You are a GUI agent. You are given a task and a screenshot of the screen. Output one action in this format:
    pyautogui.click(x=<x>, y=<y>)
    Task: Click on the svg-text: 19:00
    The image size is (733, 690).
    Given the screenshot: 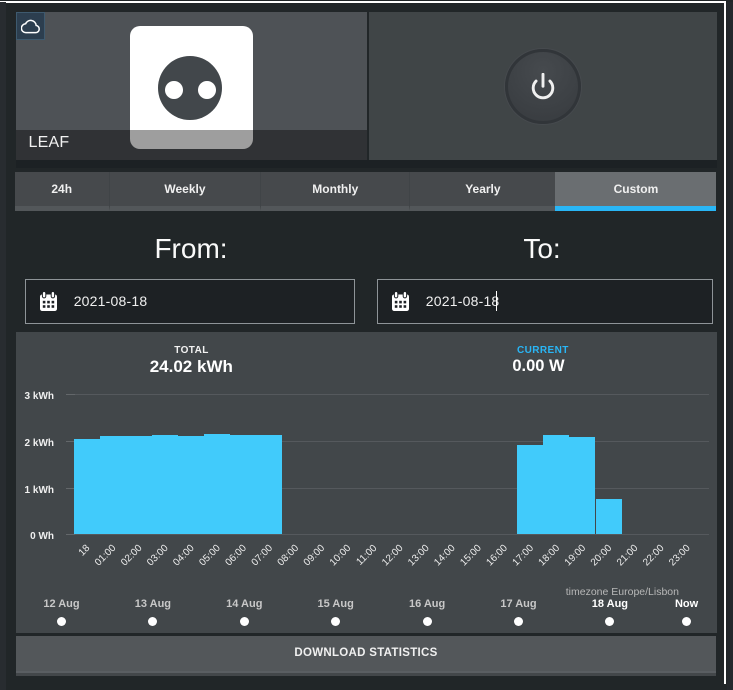 What is the action you would take?
    pyautogui.click(x=576, y=556)
    